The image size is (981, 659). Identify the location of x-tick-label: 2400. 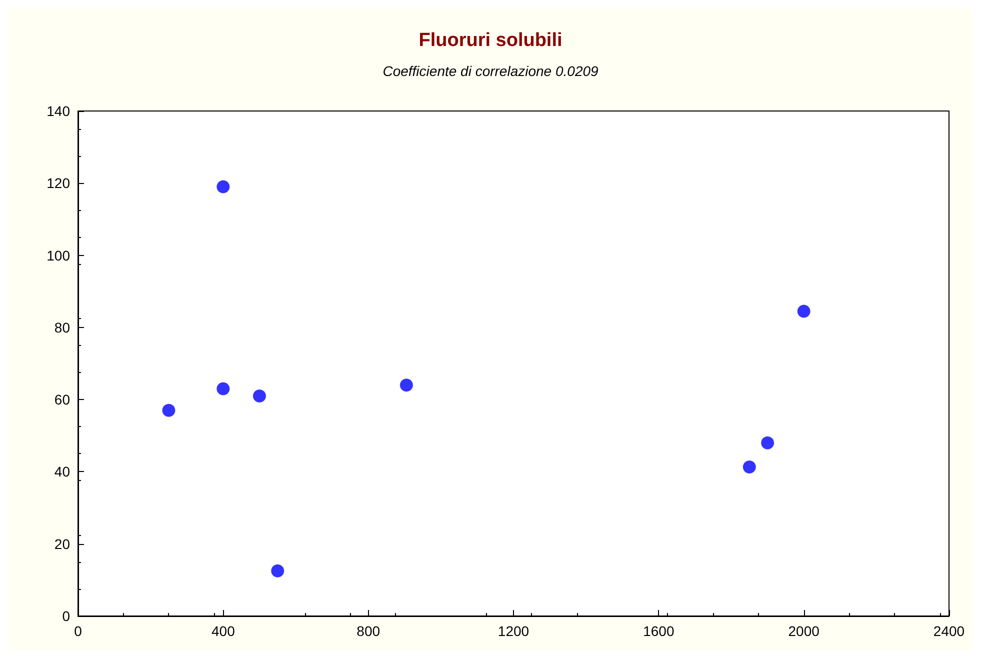
(949, 631).